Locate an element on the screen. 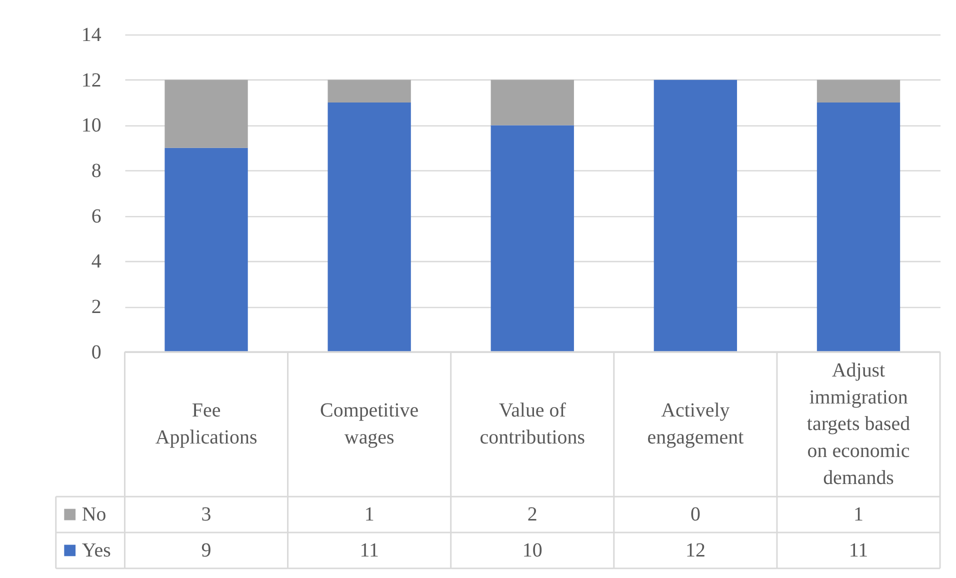 This screenshot has width=956, height=578. x-tick-label: Adjust immigration targets based on economic demands is located at coordinates (858, 424).